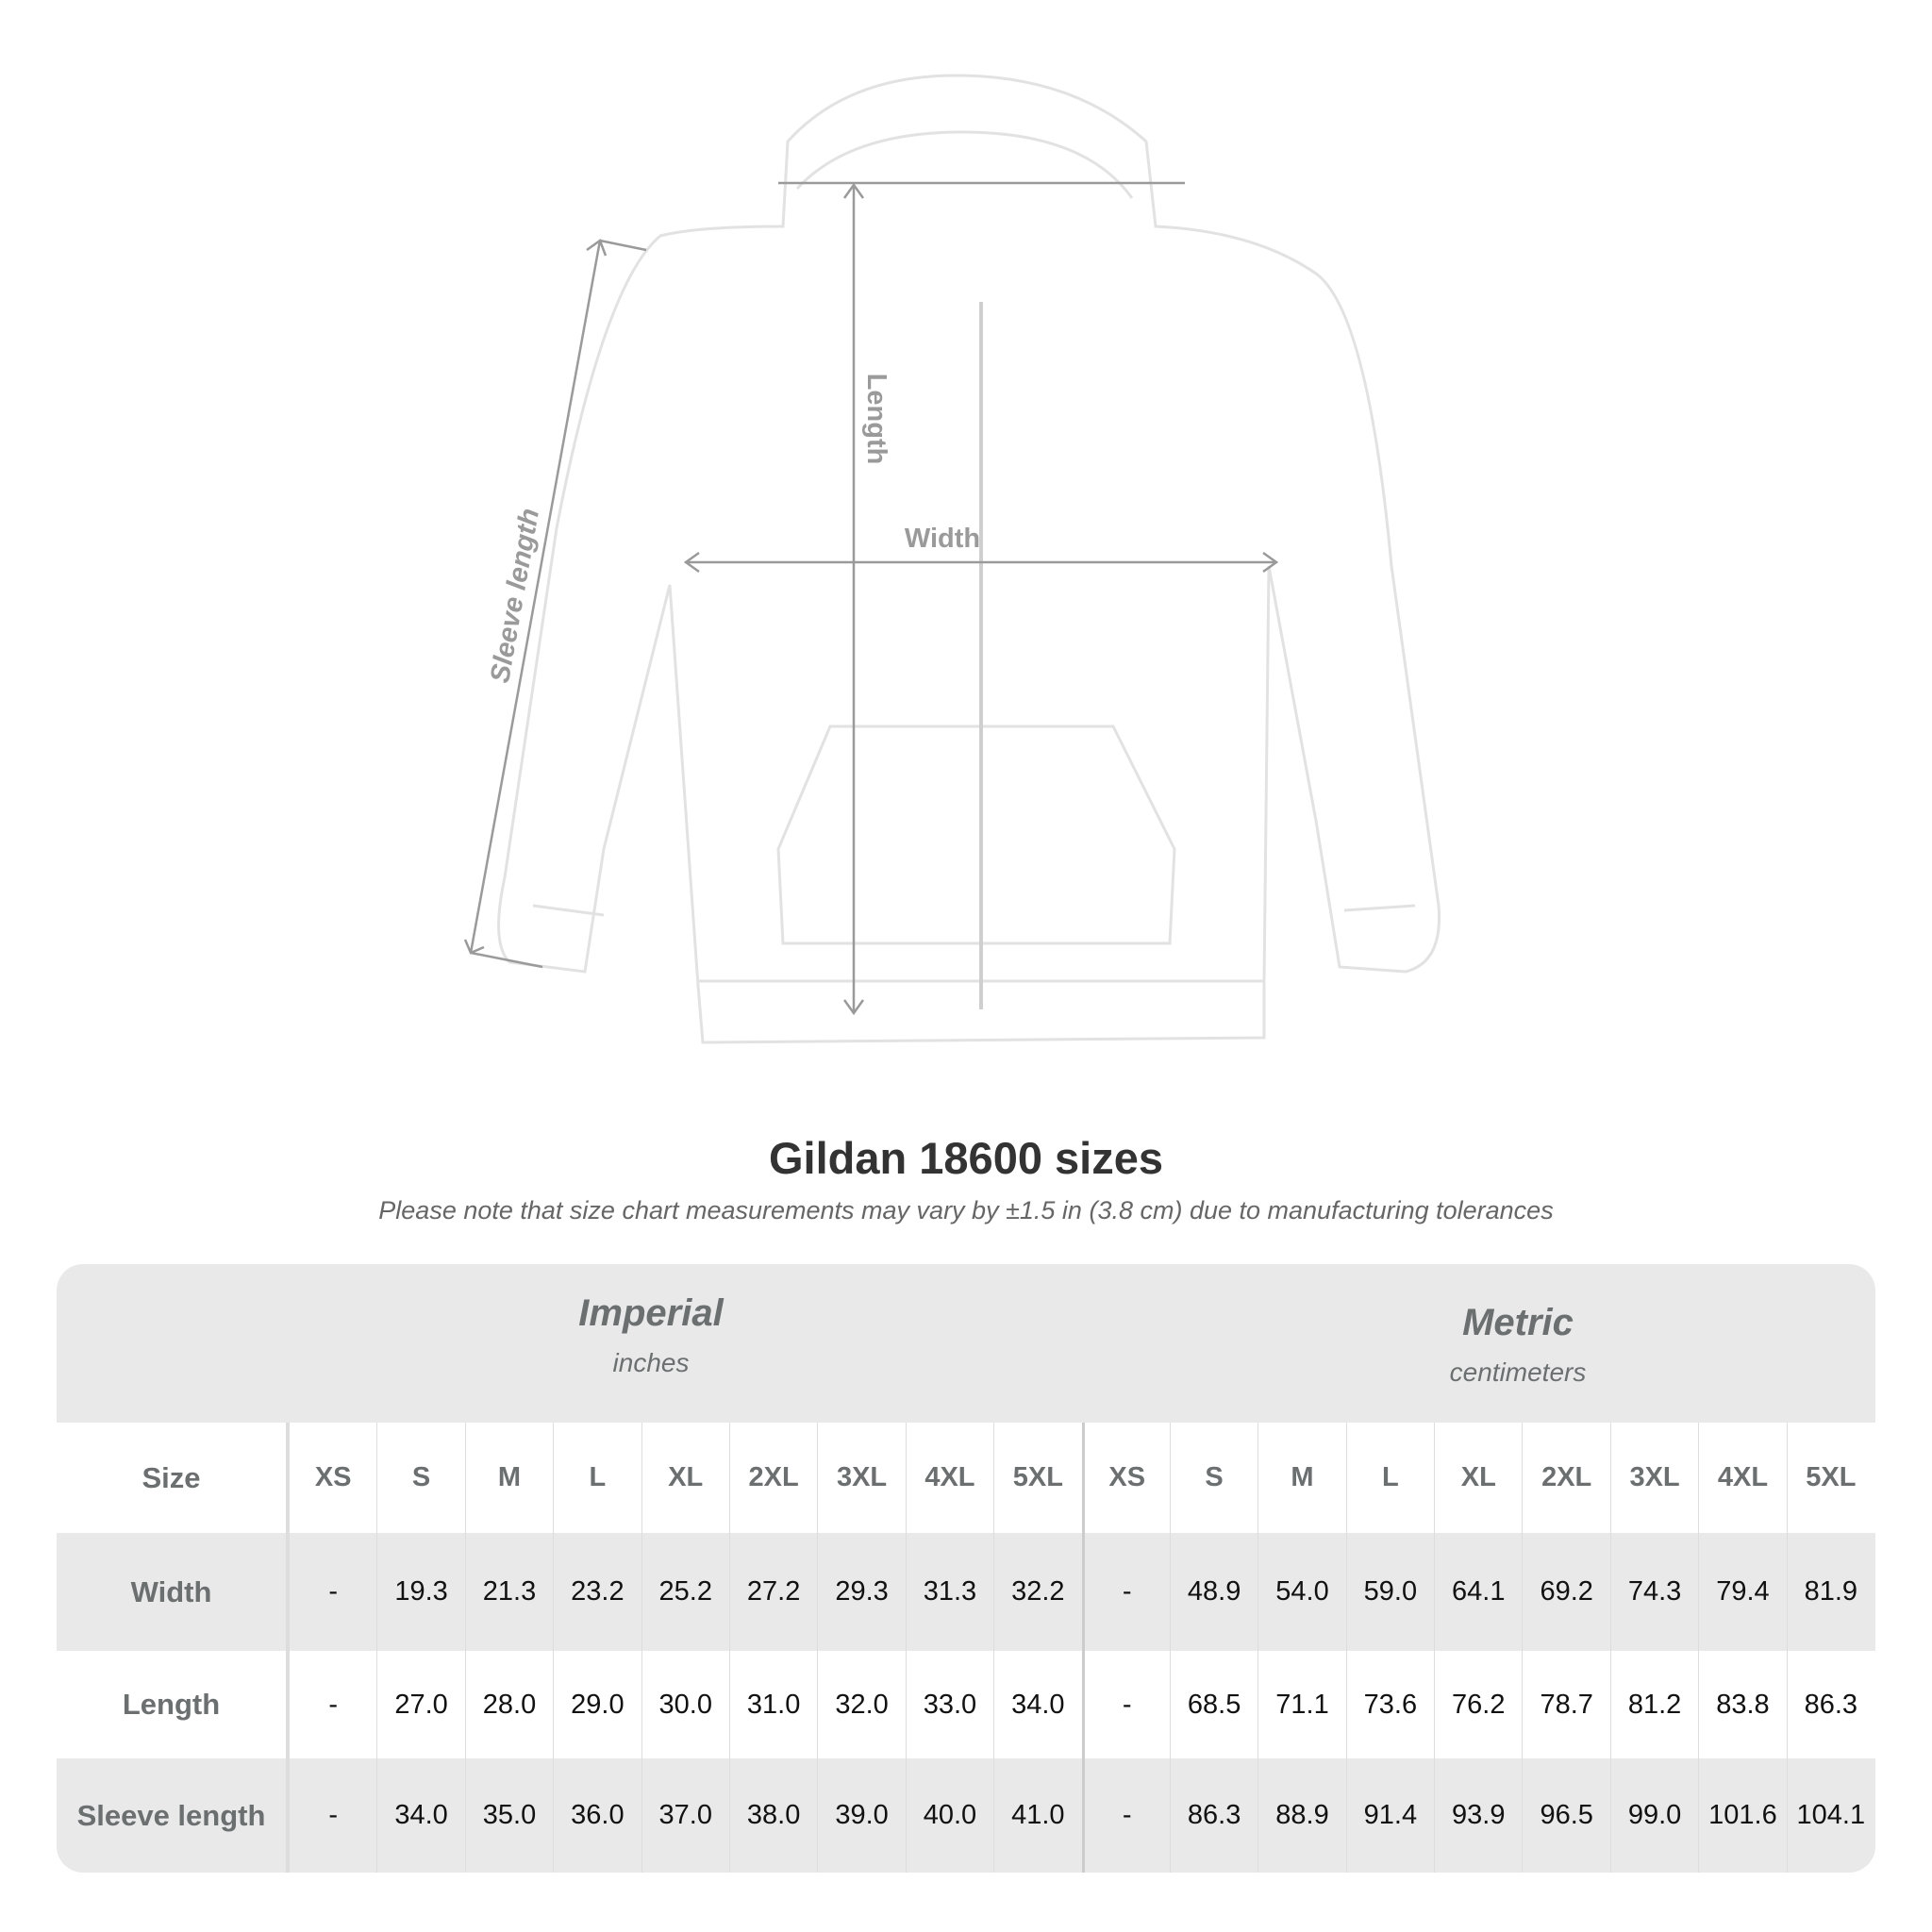 The image size is (1932, 1932). I want to click on imperial-value-cell: 32.0, so click(861, 1704).